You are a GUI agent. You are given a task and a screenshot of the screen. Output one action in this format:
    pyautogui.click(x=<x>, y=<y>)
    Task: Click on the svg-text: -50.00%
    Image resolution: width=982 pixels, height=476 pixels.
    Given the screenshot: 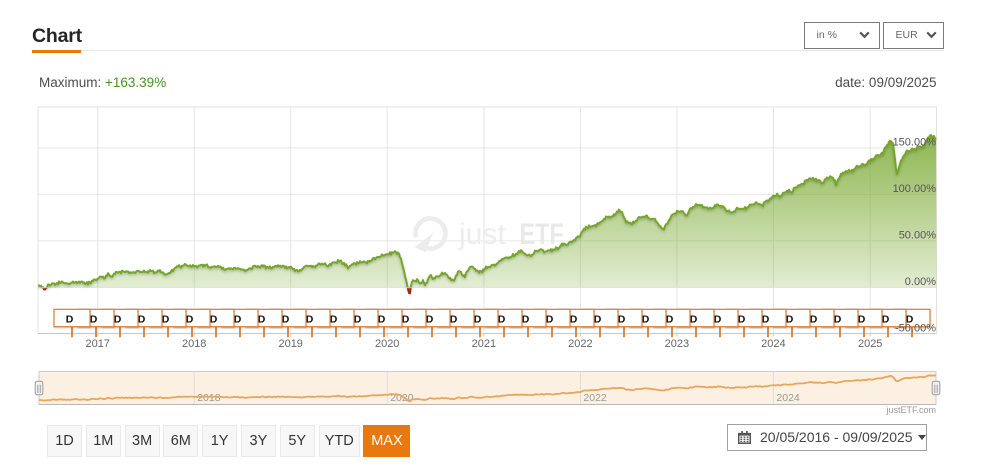 What is the action you would take?
    pyautogui.click(x=915, y=328)
    